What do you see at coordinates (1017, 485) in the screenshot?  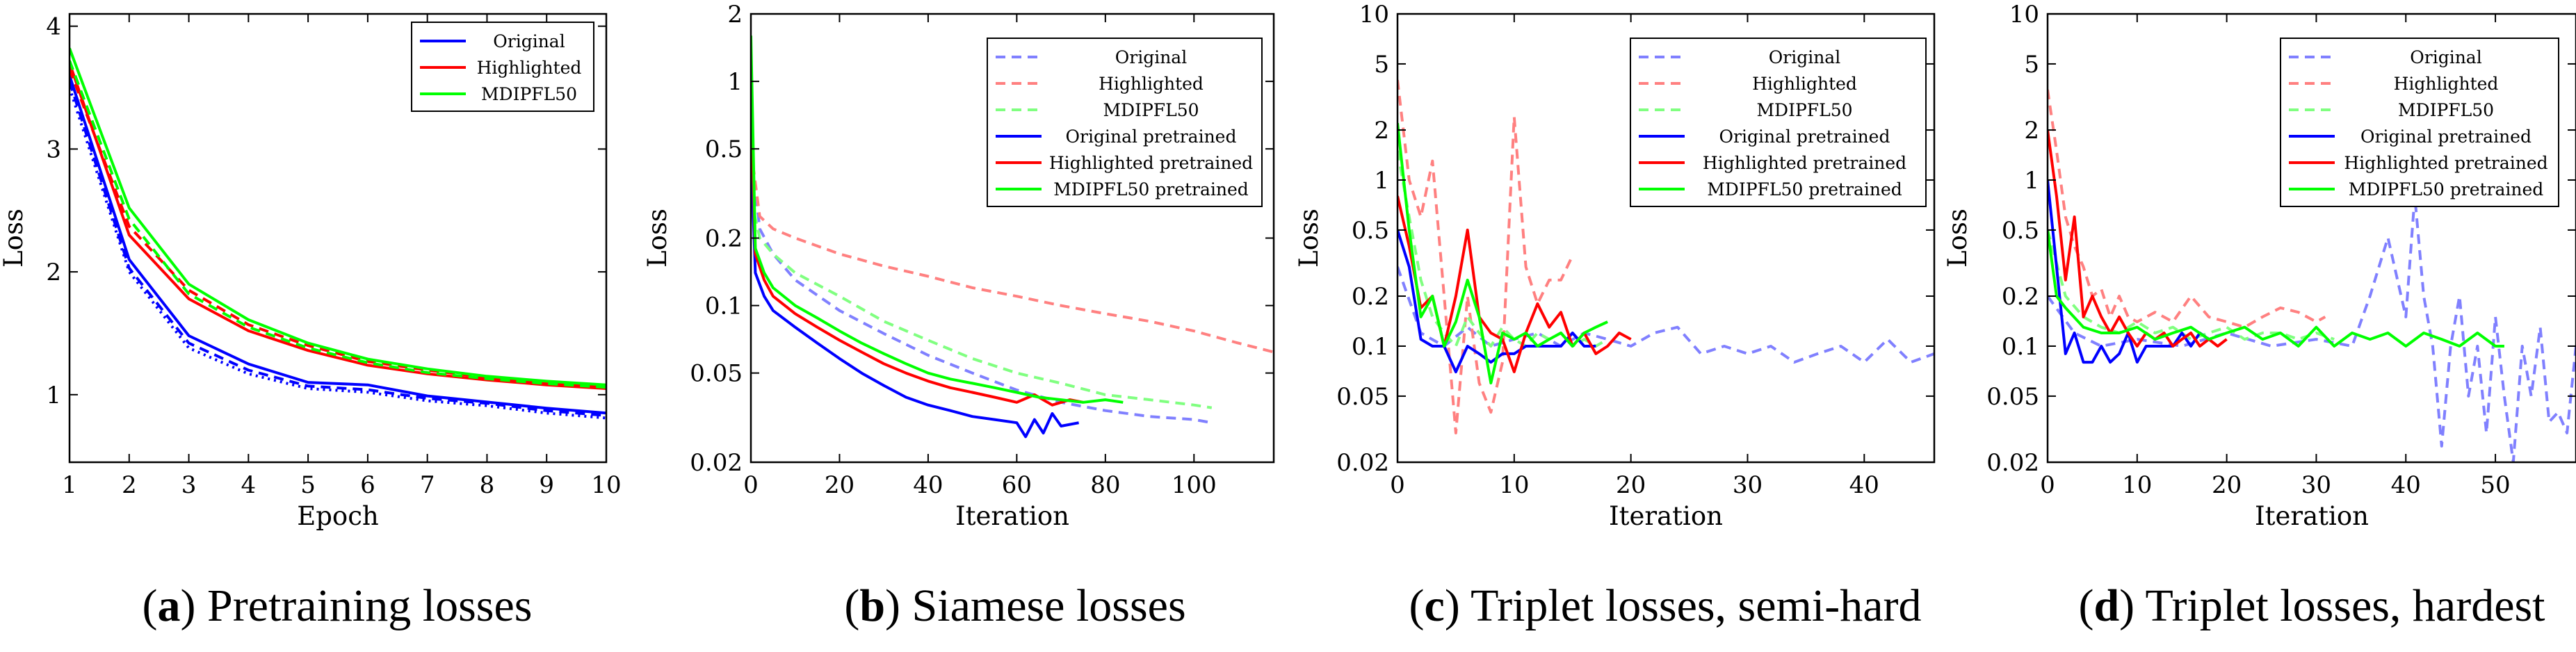 I see `x-tick-label: 60` at bounding box center [1017, 485].